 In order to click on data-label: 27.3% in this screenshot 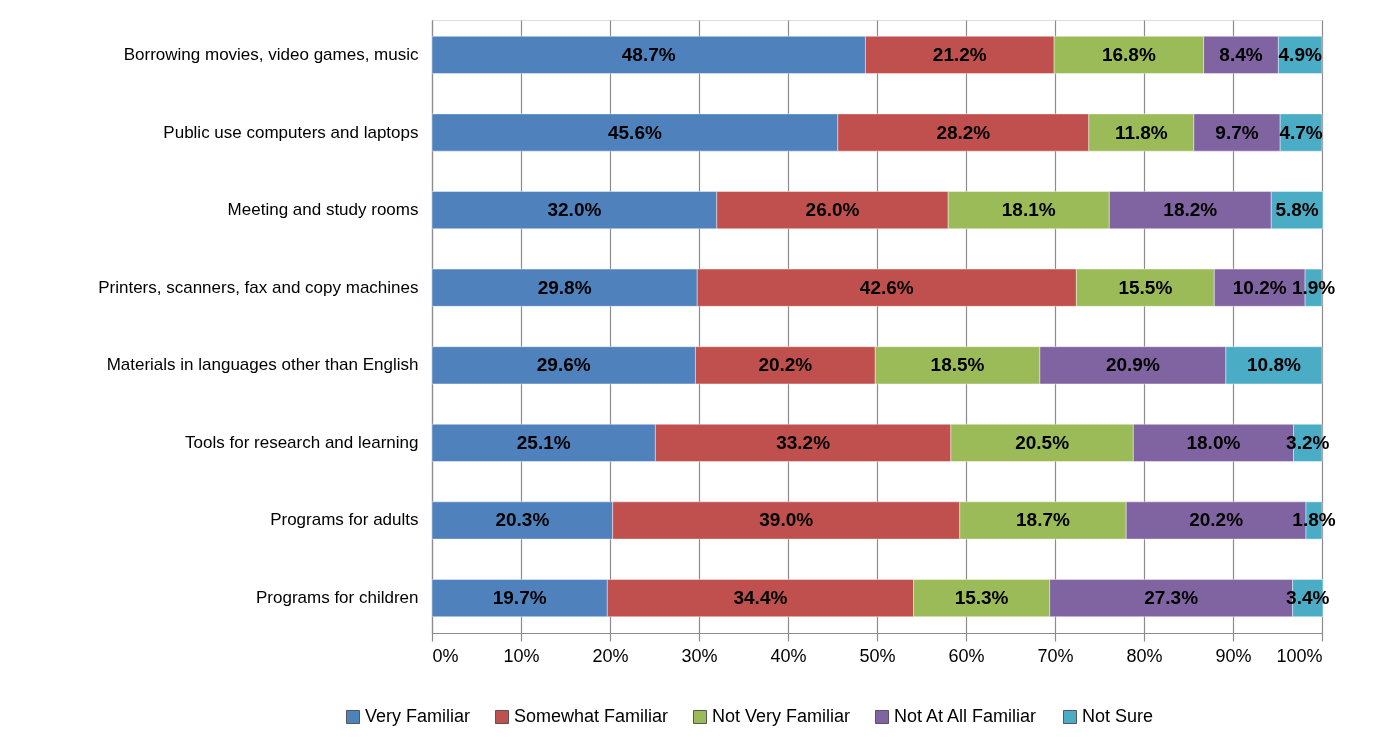, I will do `click(1171, 598)`.